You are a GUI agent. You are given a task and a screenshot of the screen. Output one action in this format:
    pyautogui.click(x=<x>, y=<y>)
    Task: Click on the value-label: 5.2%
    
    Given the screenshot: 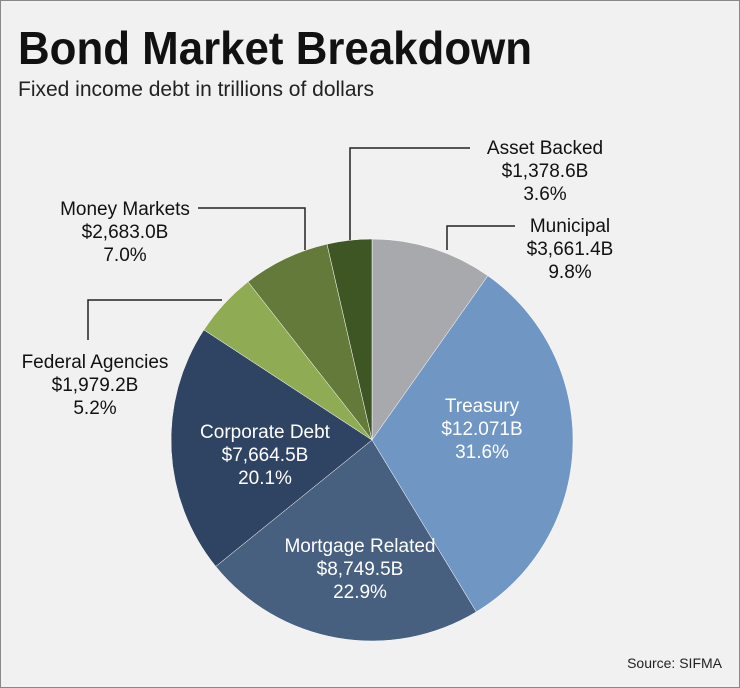 What is the action you would take?
    pyautogui.click(x=94, y=408)
    